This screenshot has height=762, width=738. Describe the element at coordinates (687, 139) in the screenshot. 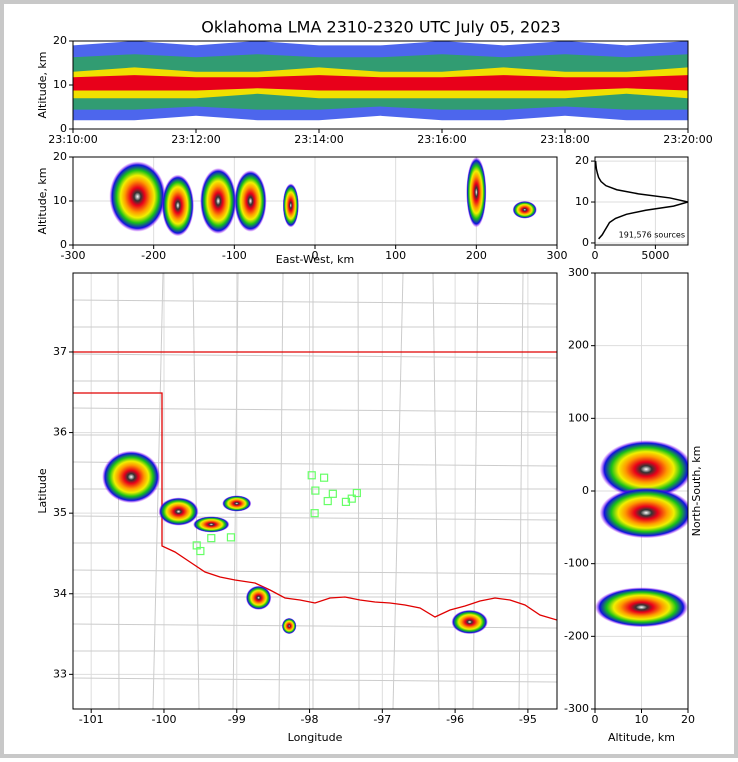

I see `x-tick-label: 23:20:00` at that location.